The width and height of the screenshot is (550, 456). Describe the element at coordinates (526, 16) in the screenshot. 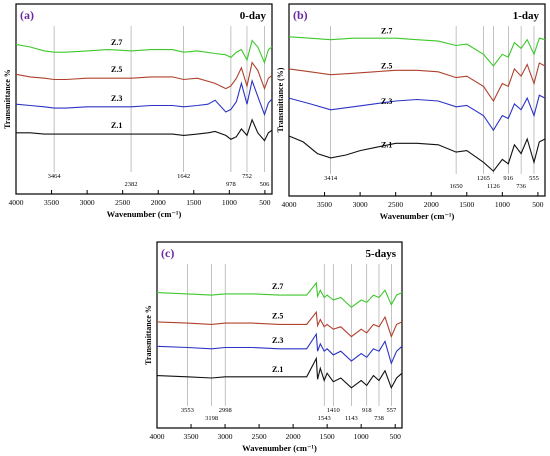

I see `panel-title: 1-day` at that location.